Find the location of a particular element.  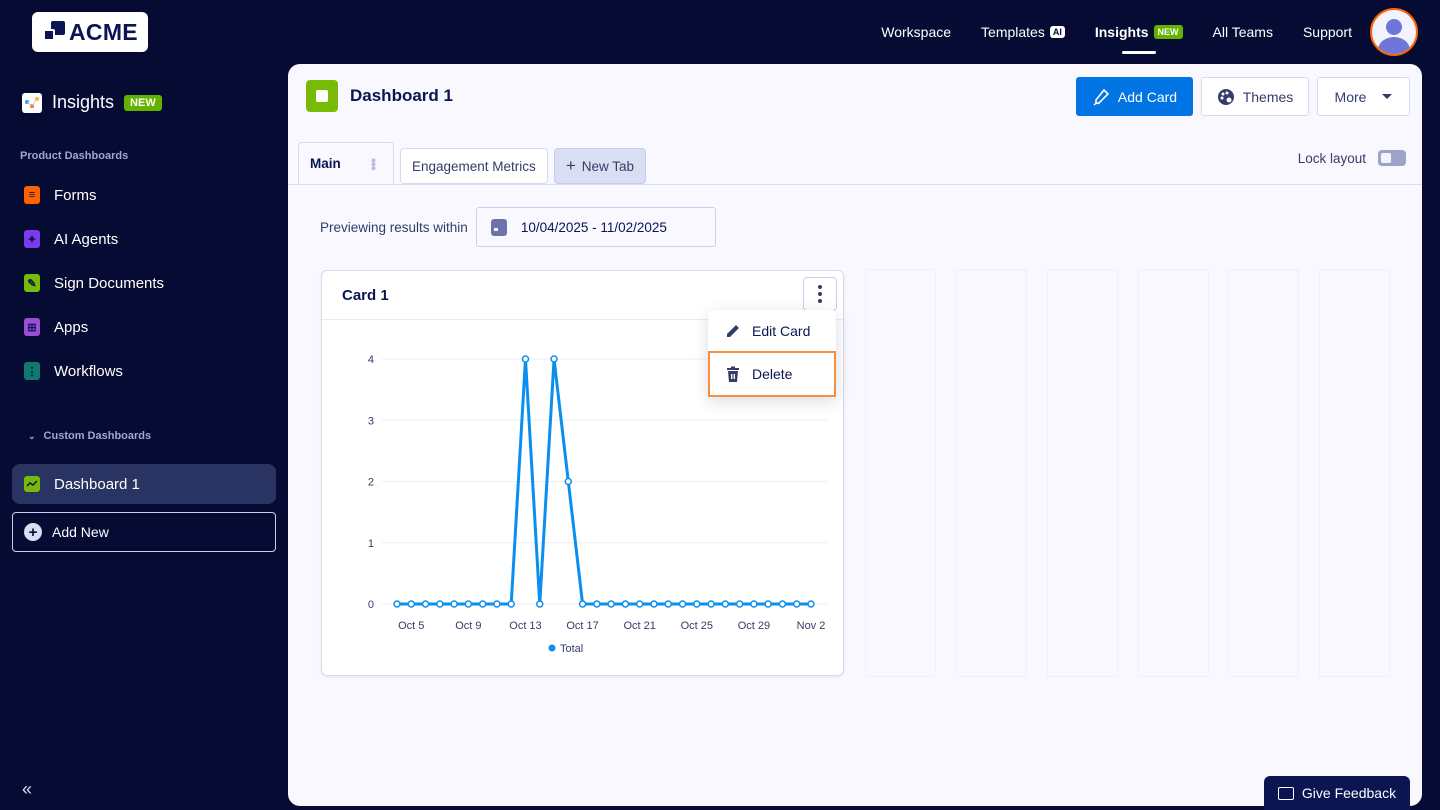

pencil-icon is located at coordinates (733, 330).